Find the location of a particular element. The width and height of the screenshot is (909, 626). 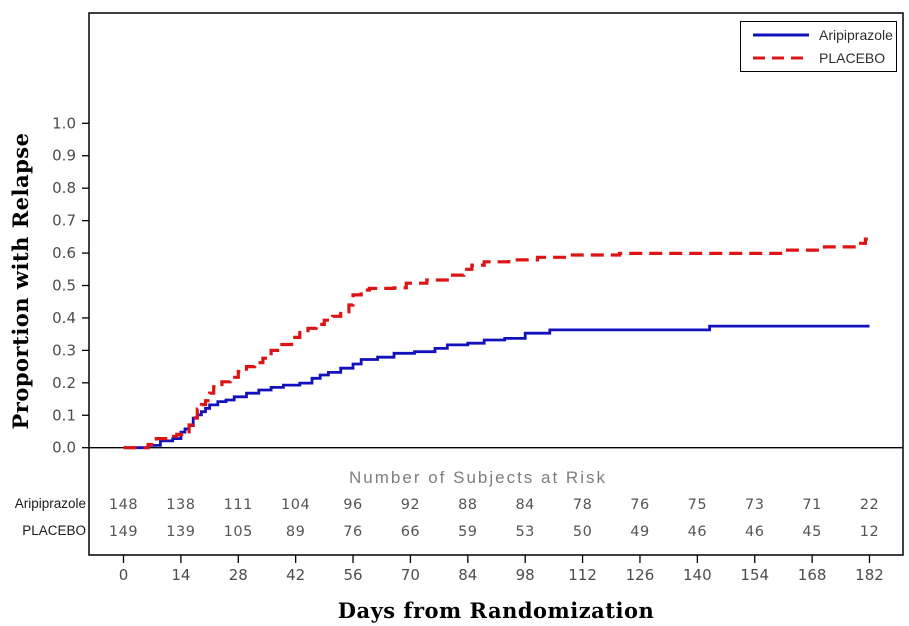

svg-text: 50 is located at coordinates (582, 532).